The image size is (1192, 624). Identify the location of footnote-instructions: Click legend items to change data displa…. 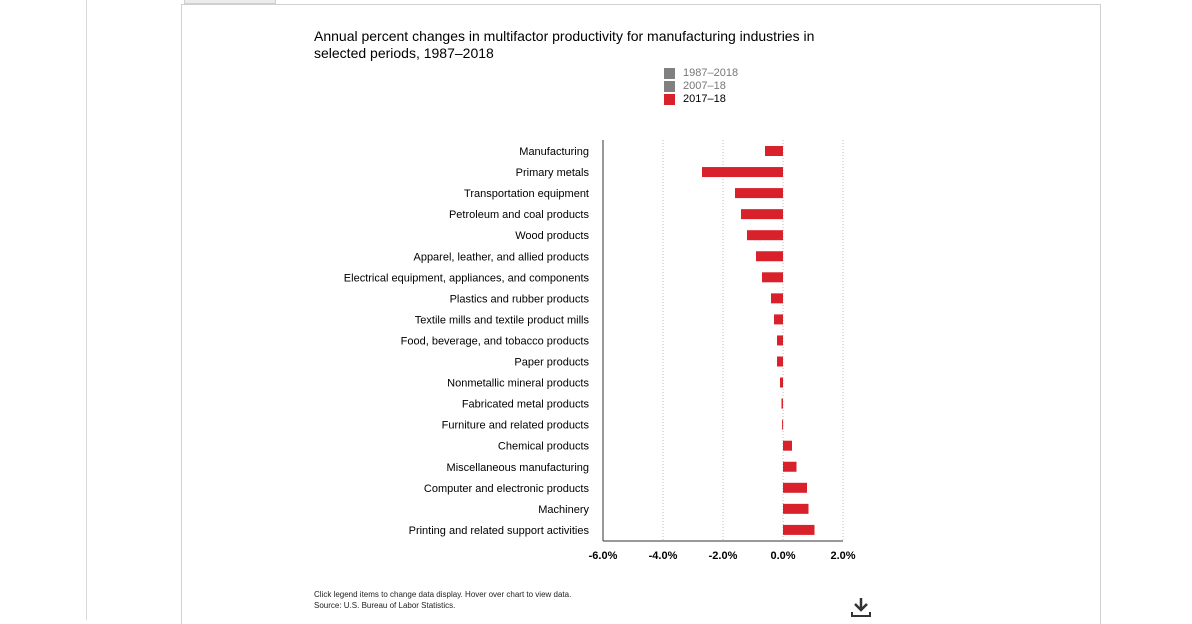
(443, 594).